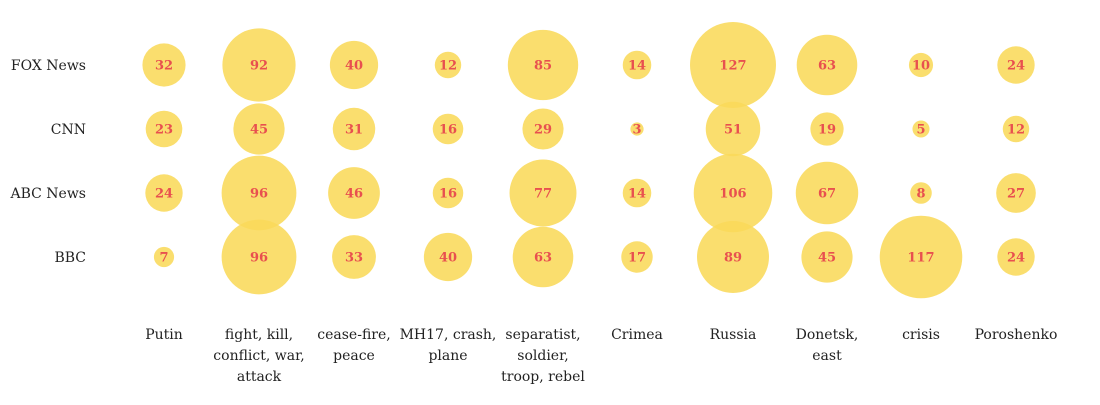 This screenshot has width=1100, height=405. I want to click on column-label-line: crisis, so click(921, 335).